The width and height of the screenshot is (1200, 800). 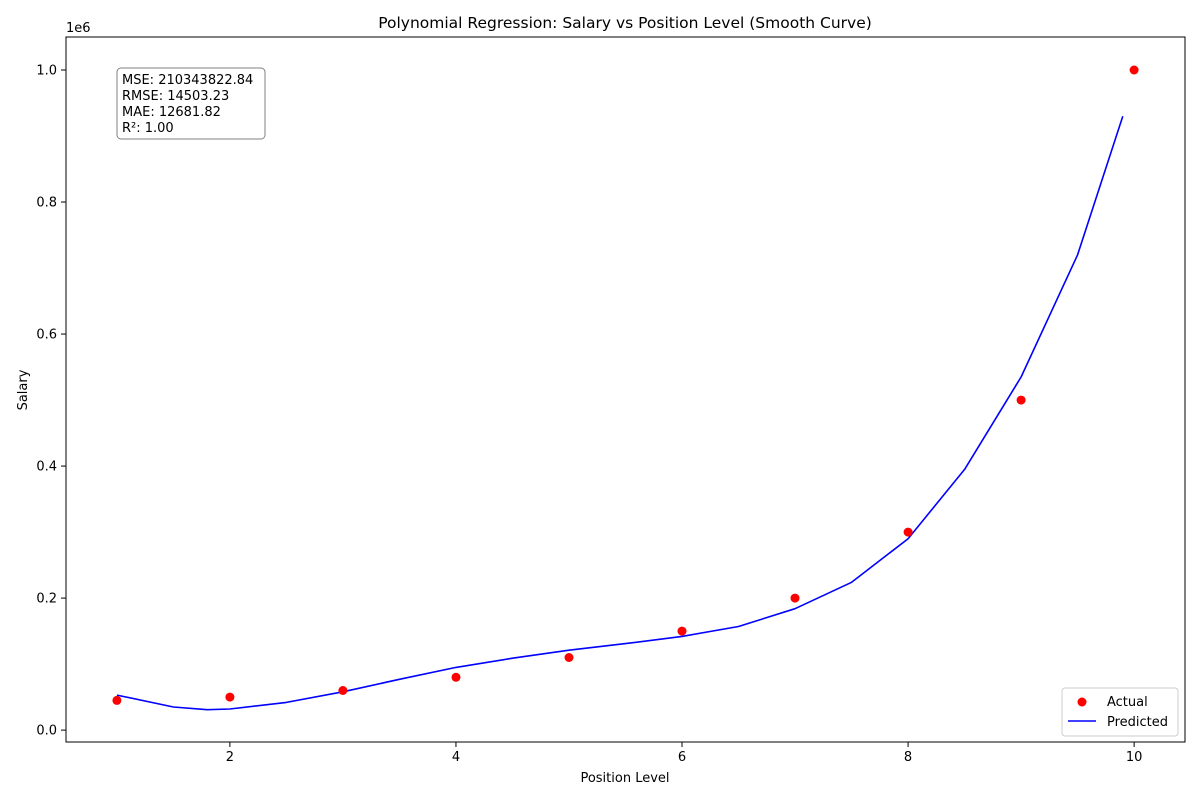 I want to click on y-axis-ticks: 0.0 0.2 0.4 0.6 0.8 1.0, so click(x=51, y=401).